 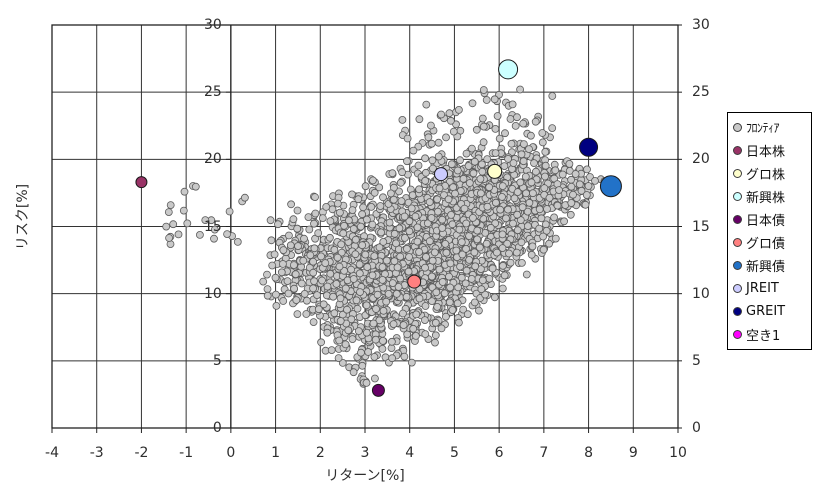 I want to click on legend-marker-emerging-equity-icon, so click(x=737, y=196).